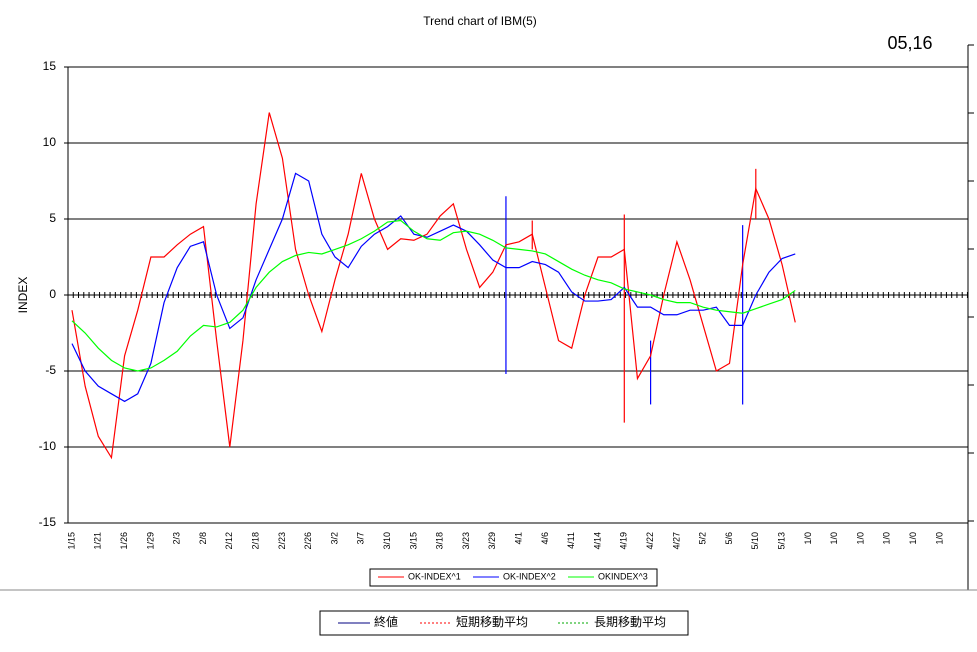 The image size is (977, 652). I want to click on legend-label: OKINDEX^3, so click(623, 576).